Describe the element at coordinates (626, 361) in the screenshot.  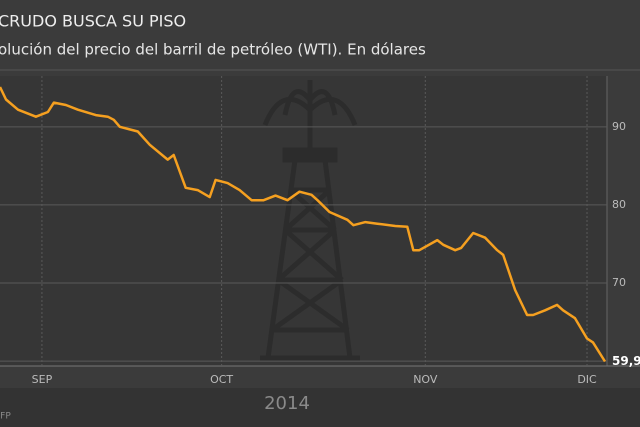
I see `last-value-label: 59,9` at that location.